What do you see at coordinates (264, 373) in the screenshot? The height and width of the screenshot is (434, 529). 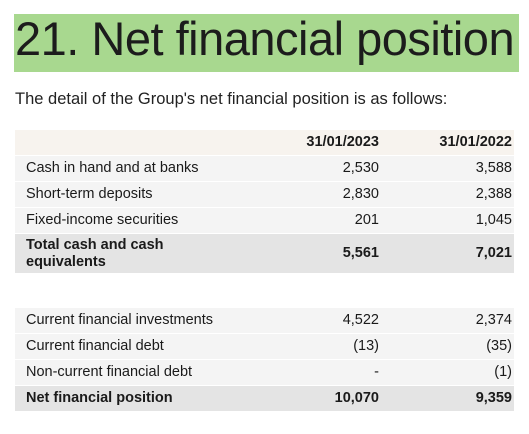 I see `table-row: Non-current financial debt - (1)` at bounding box center [264, 373].